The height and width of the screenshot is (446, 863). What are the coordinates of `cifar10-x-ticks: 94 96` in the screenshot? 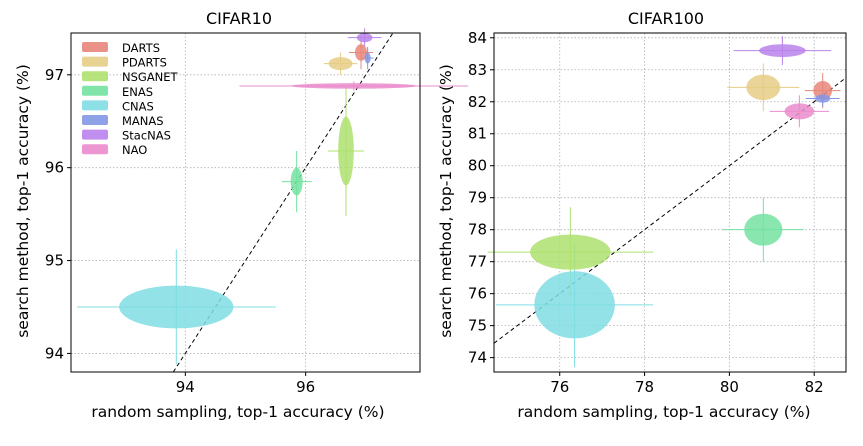 It's located at (245, 384).